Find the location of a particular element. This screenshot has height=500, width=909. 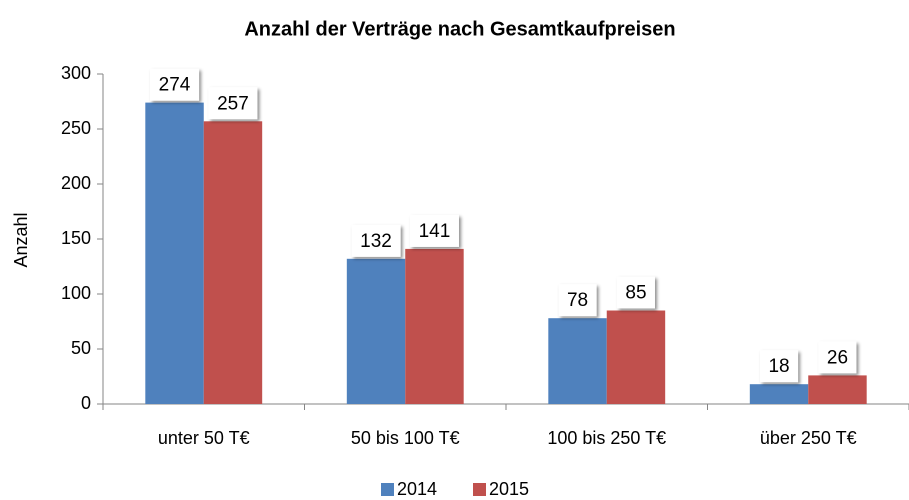

legend-label: 2014 is located at coordinates (417, 489).